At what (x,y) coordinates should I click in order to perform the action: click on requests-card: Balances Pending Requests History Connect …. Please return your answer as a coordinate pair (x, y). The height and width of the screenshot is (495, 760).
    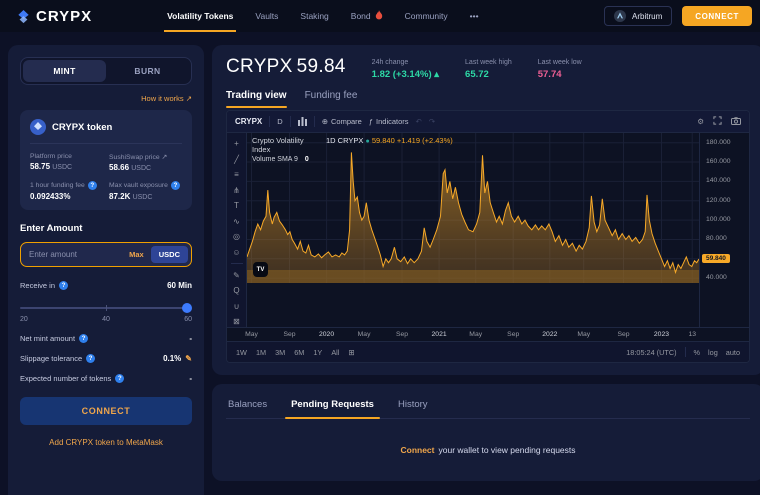
    Looking at the image, I should click on (486, 432).